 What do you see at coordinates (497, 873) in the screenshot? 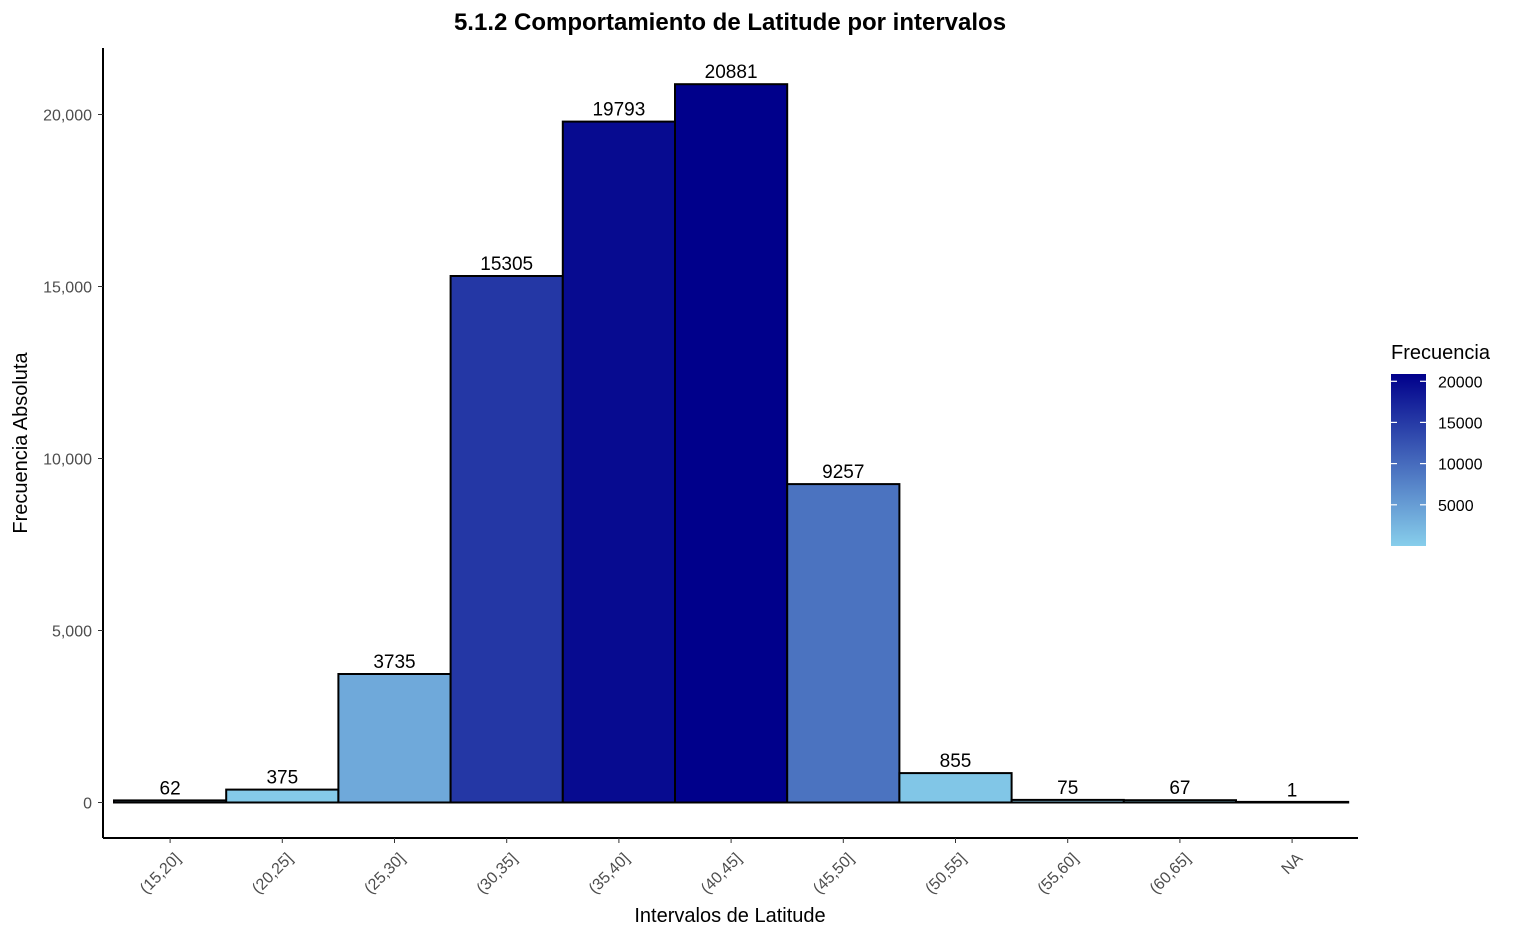
I see `x-tick-label-3: (30,35]` at bounding box center [497, 873].